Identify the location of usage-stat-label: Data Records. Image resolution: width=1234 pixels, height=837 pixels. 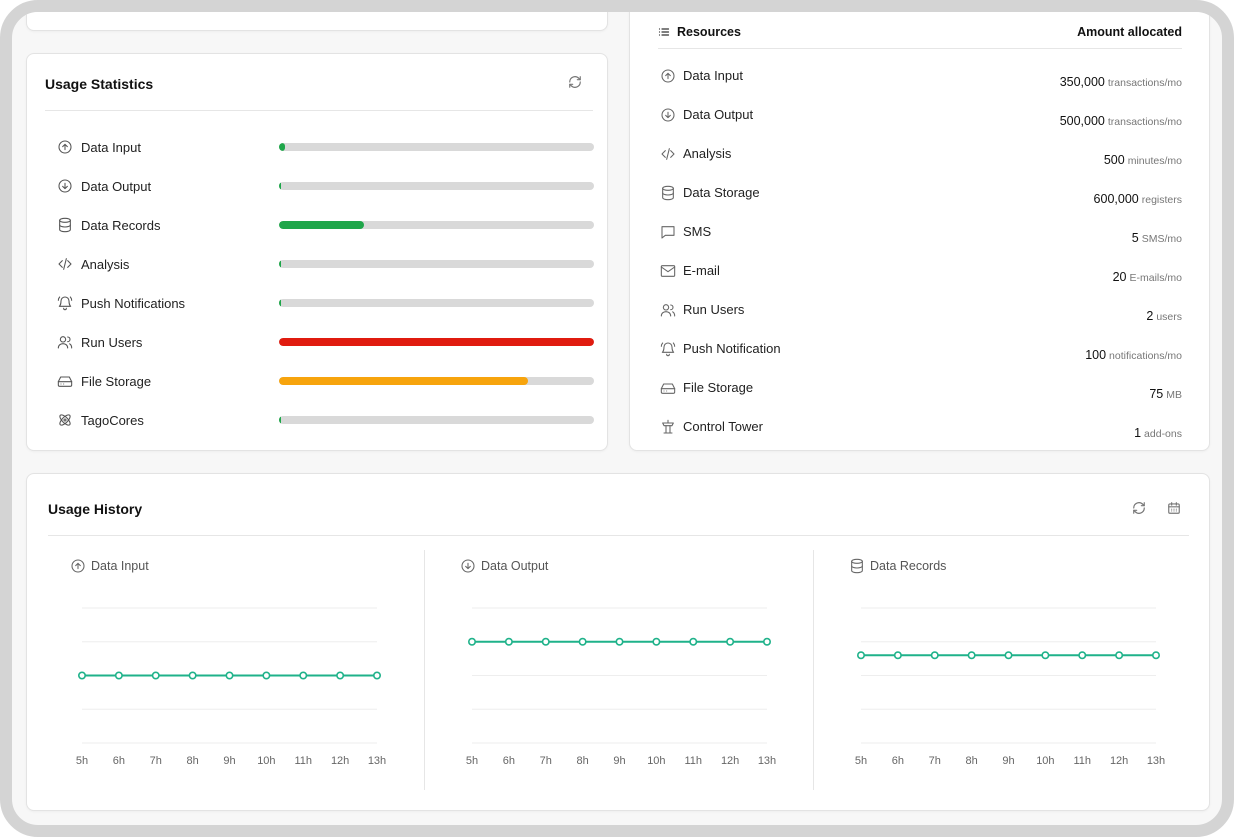
(121, 225).